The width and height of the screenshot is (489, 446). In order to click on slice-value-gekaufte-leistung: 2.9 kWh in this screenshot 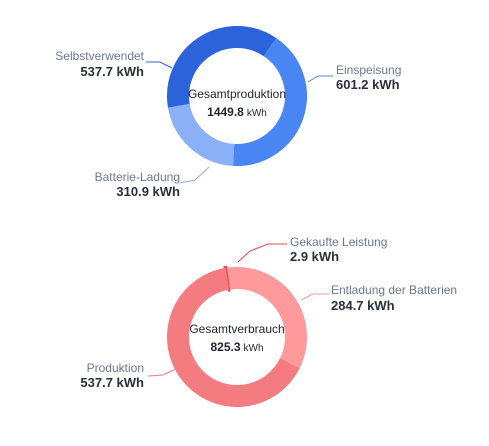, I will do `click(314, 256)`.